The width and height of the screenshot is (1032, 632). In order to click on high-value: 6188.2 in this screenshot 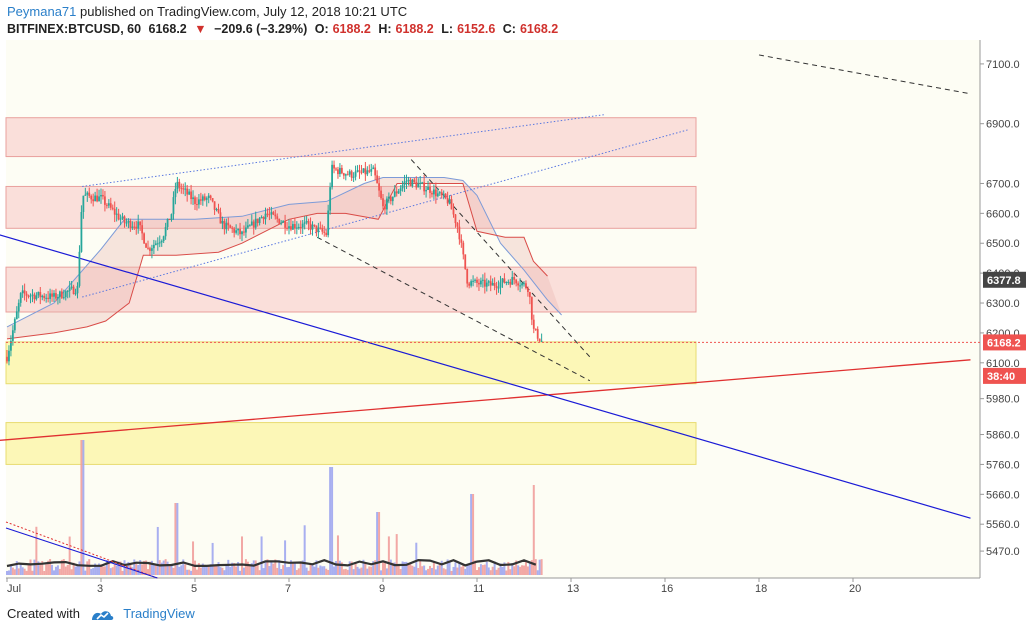, I will do `click(414, 29)`.